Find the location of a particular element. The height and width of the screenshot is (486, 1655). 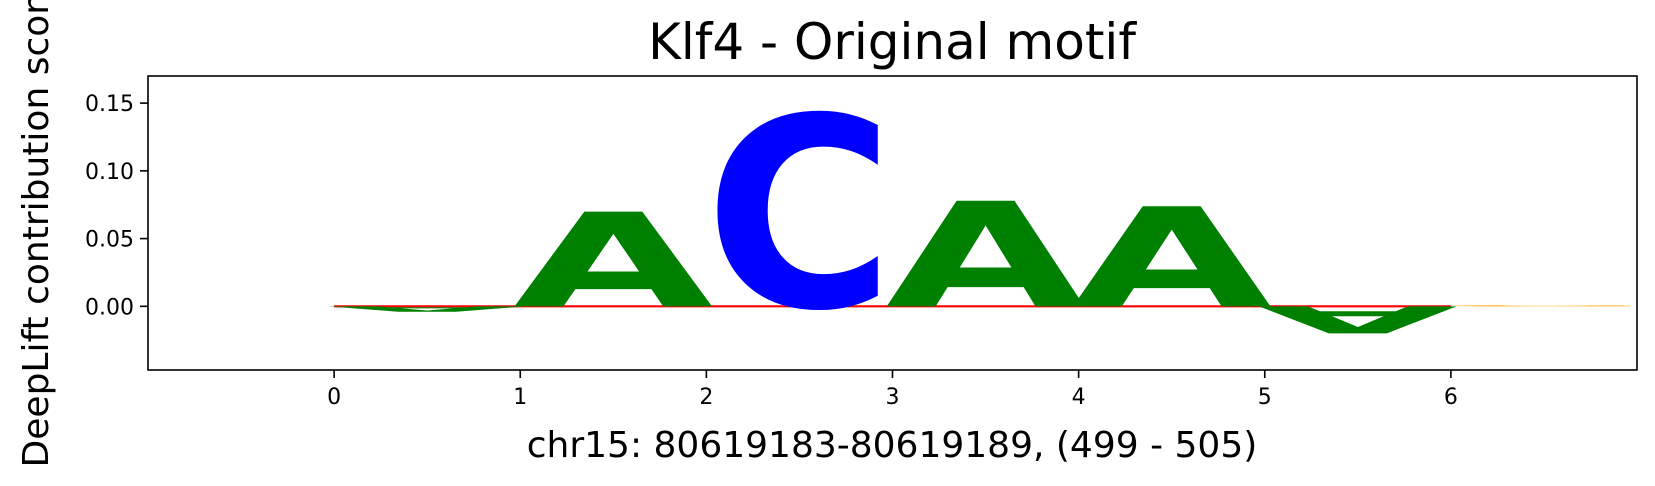

y-tick-label: 0.05 is located at coordinates (109, 240).